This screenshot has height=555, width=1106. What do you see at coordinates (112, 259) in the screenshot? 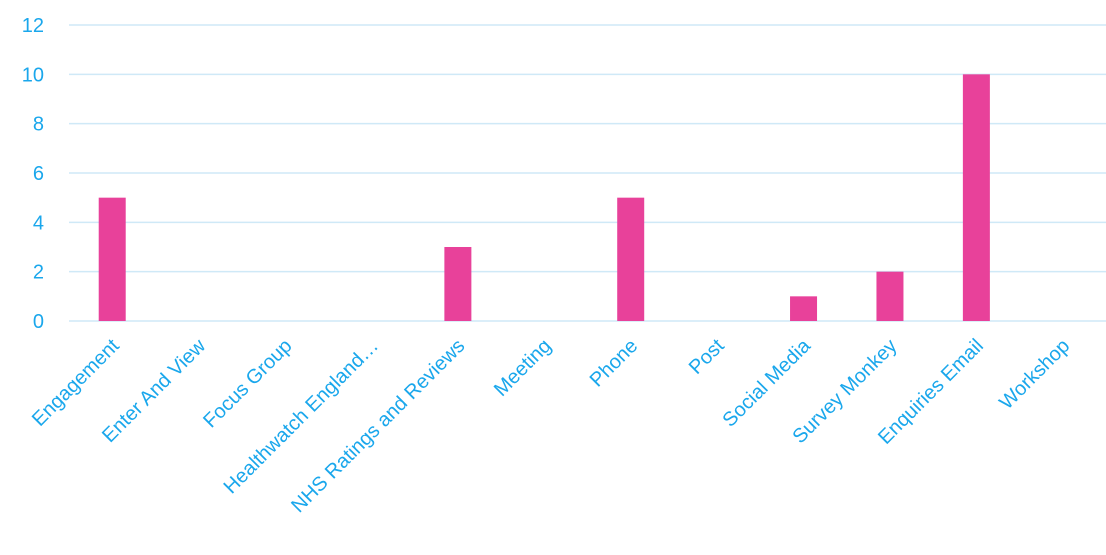
I see `bar-engagement` at bounding box center [112, 259].